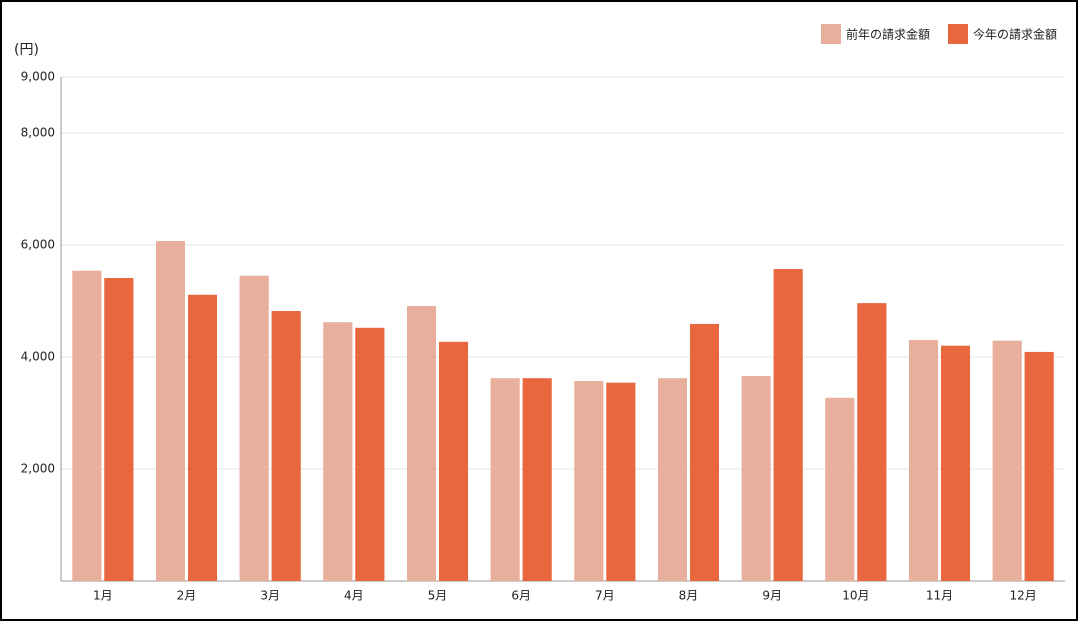 The width and height of the screenshot is (1078, 621). Describe the element at coordinates (605, 596) in the screenshot. I see `x-tick-label: 7月` at that location.